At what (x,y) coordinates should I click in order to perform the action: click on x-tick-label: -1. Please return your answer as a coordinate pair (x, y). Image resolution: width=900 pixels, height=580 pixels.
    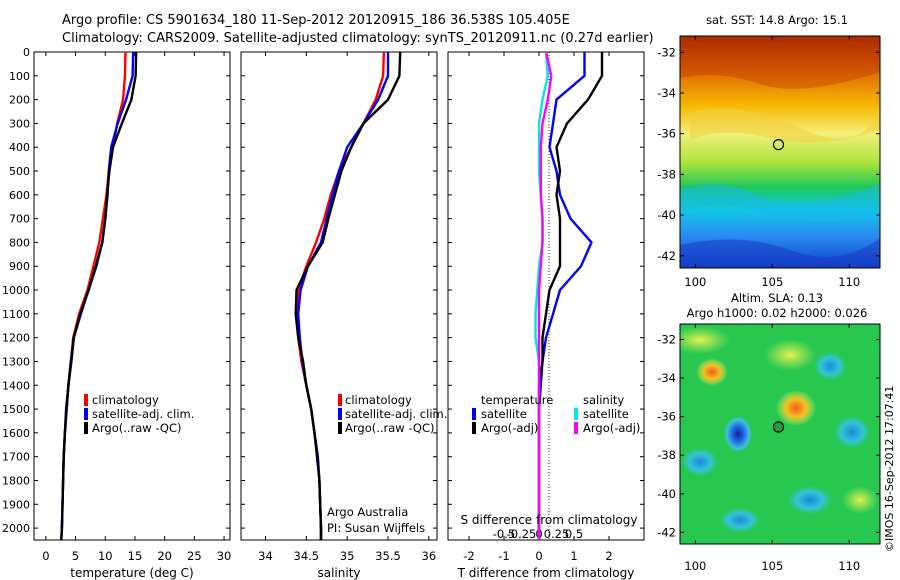
    Looking at the image, I should click on (503, 556).